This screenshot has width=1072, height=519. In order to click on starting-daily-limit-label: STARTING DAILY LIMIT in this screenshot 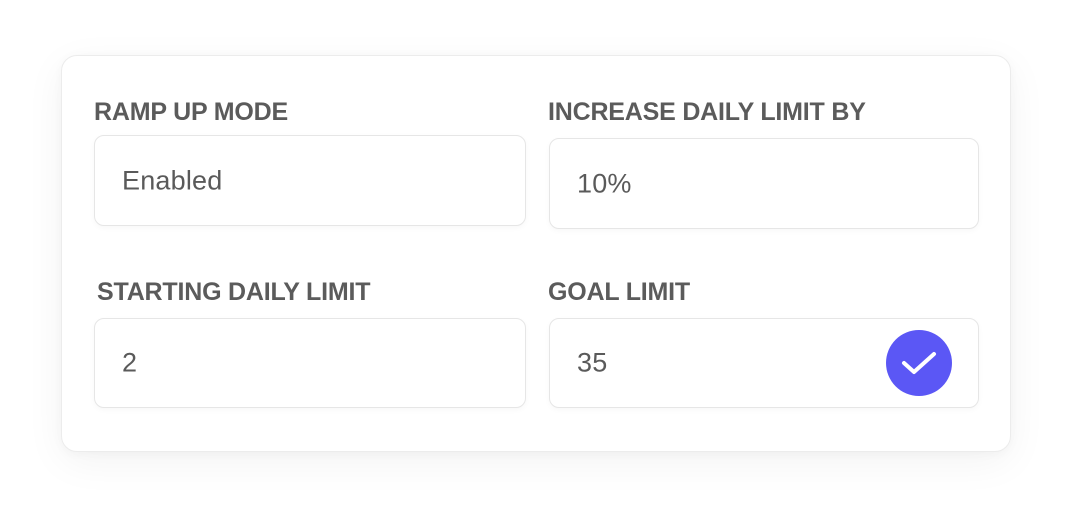, I will do `click(234, 292)`.